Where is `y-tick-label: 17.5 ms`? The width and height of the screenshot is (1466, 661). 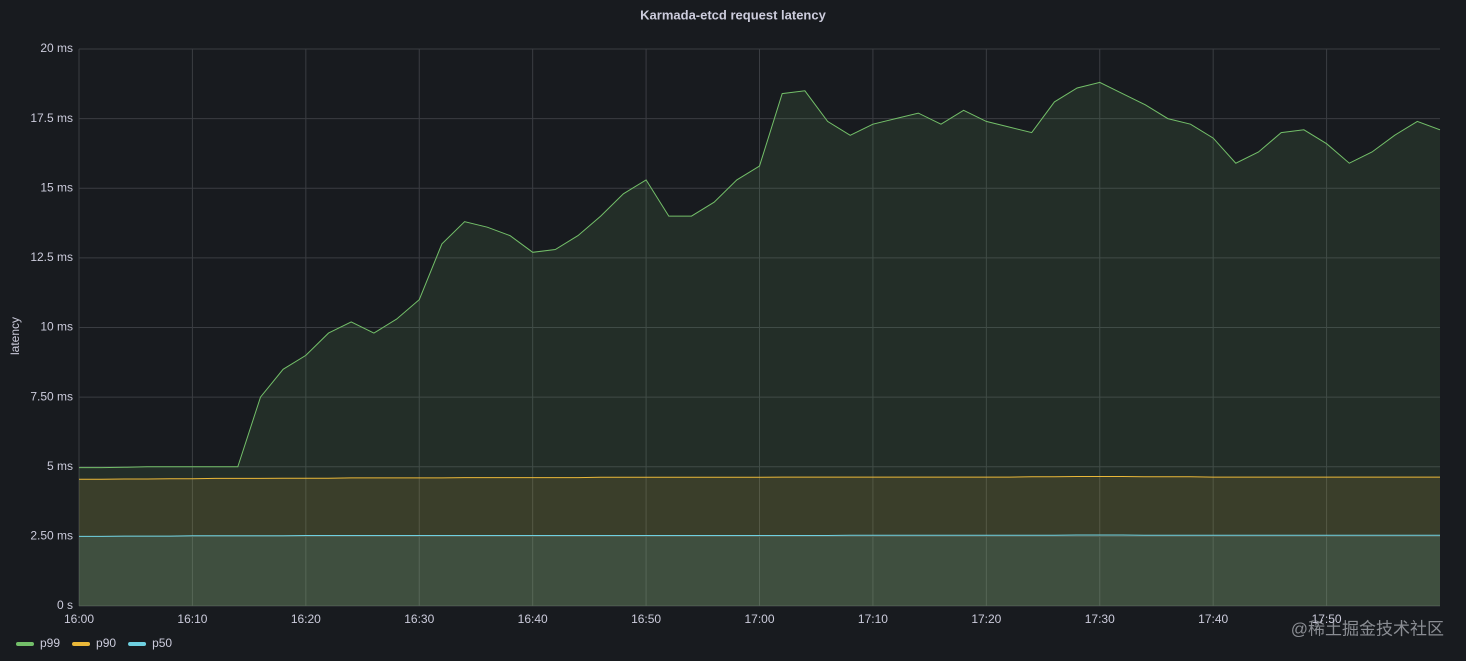 y-tick-label: 17.5 ms is located at coordinates (51, 118).